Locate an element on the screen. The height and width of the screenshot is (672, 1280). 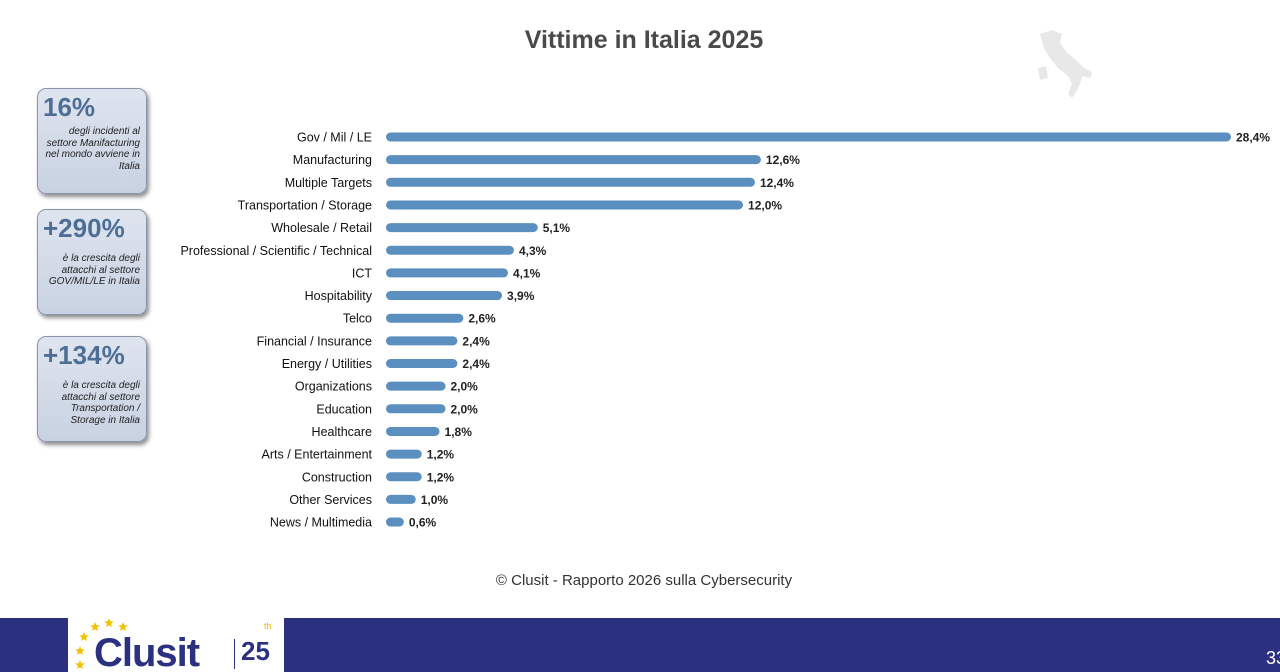
category-label: Financial / Insurance is located at coordinates (314, 341).